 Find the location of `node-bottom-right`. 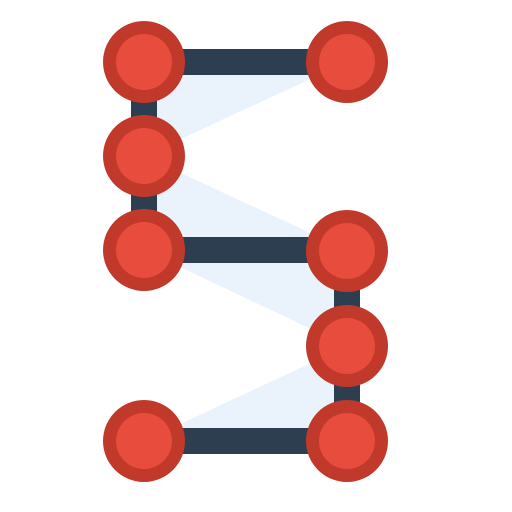

node-bottom-right is located at coordinates (347, 441).